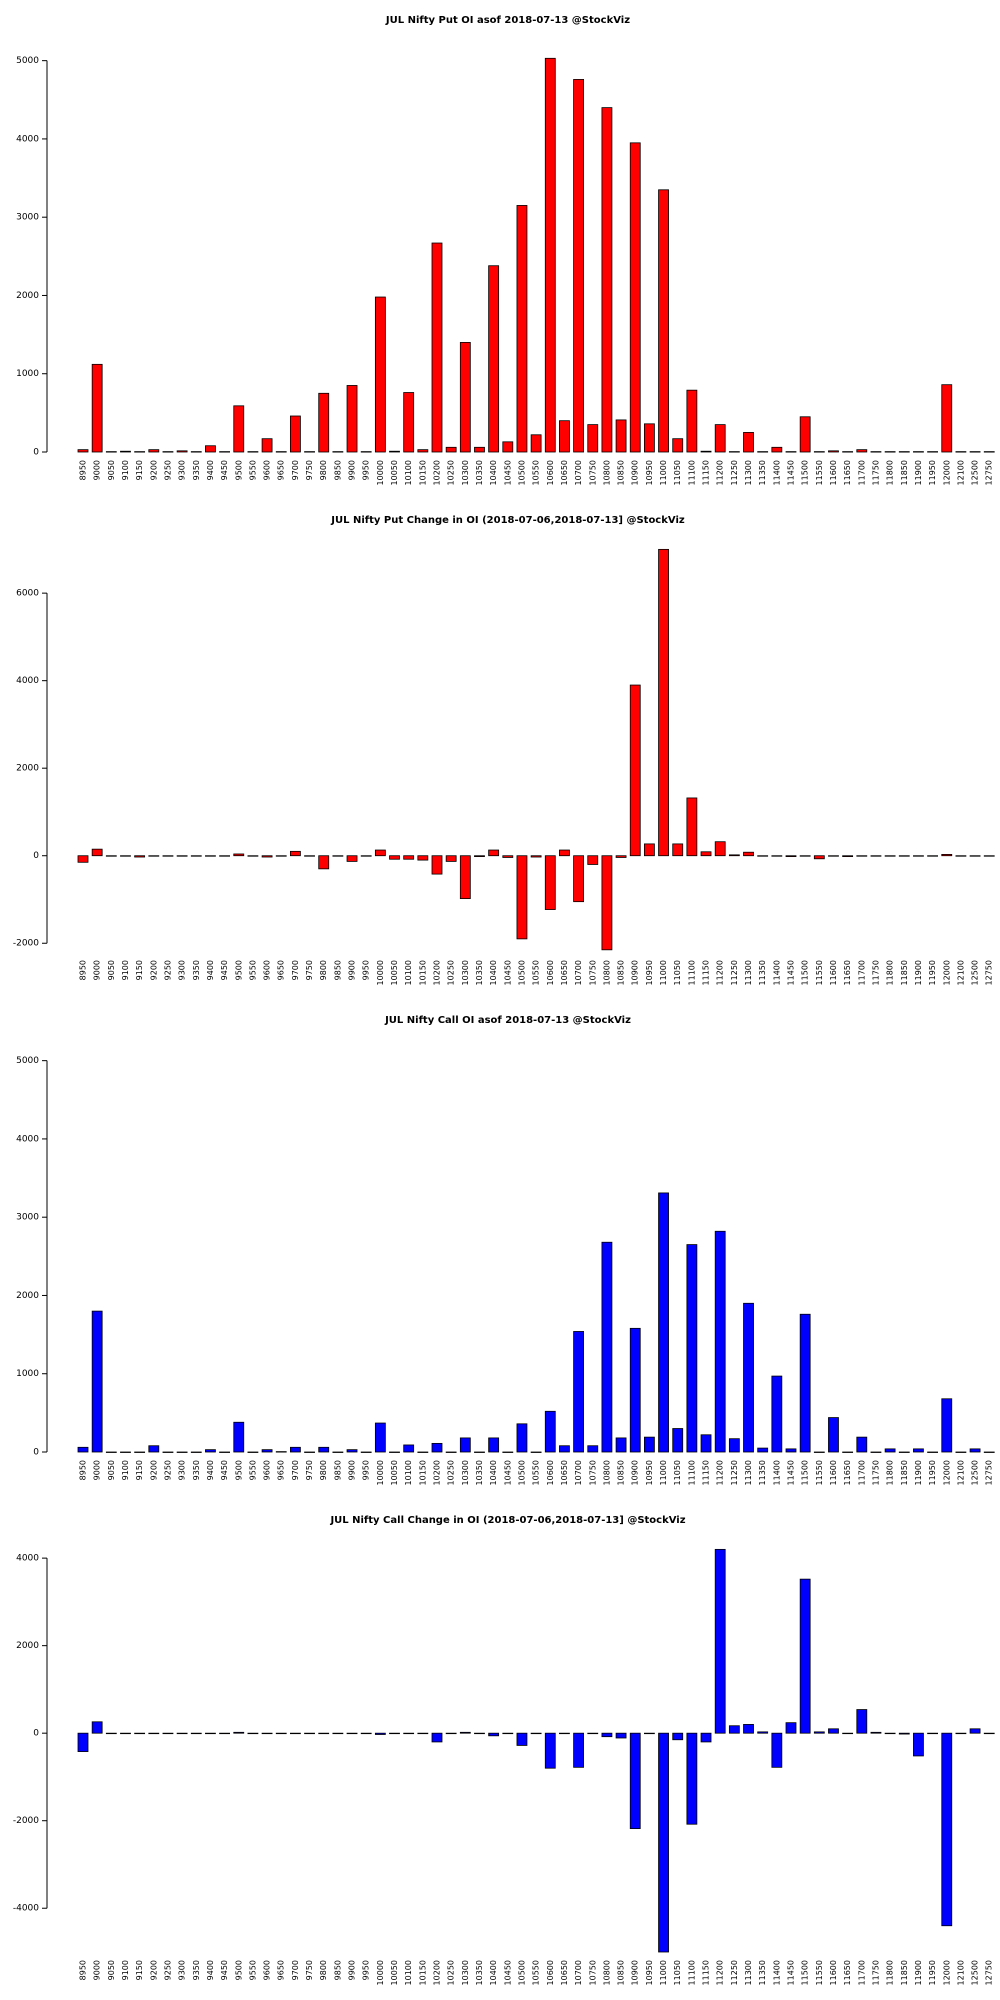  Describe the element at coordinates (592, 1472) in the screenshot. I see `x-tick-label: 10750` at that location.